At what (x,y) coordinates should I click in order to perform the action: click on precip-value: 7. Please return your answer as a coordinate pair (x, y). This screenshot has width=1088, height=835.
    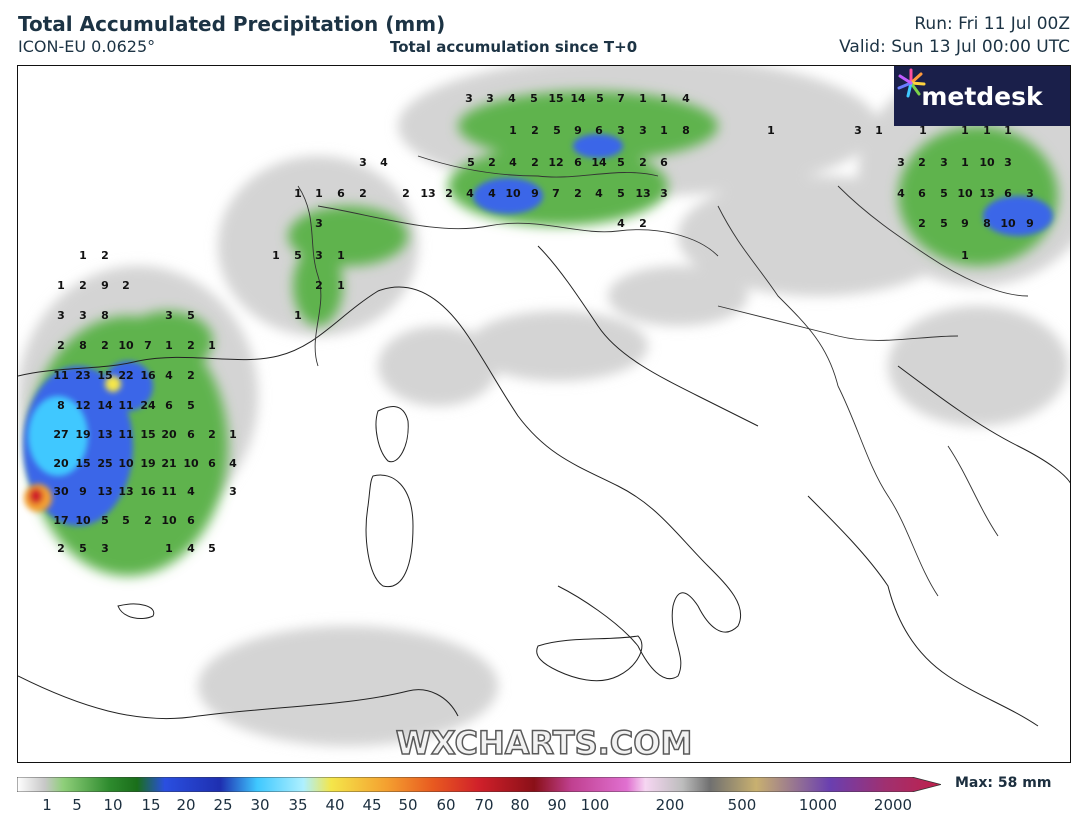
    Looking at the image, I should click on (621, 98).